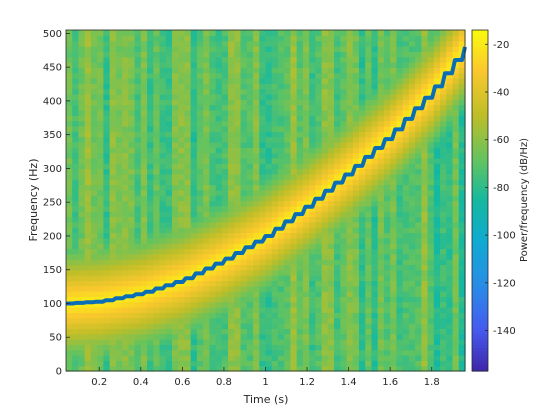 This screenshot has width=560, height=420. Describe the element at coordinates (504, 283) in the screenshot. I see `colorbar-tick-label: -120` at that location.